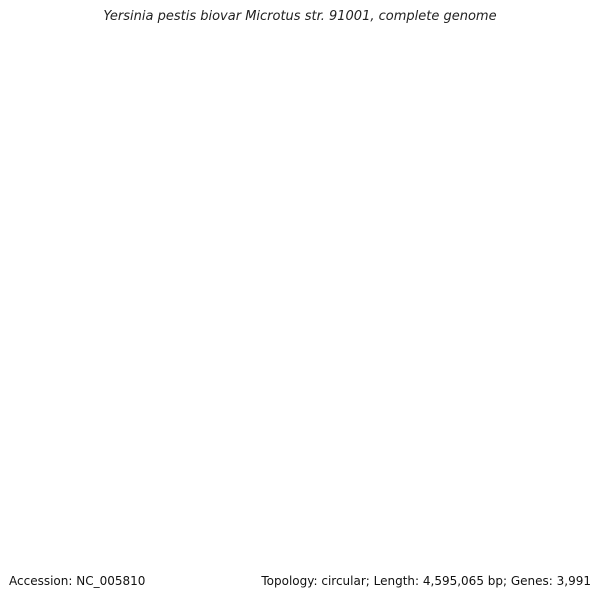 This screenshot has width=600, height=600. Describe the element at coordinates (77, 581) in the screenshot. I see `accession-text: Accession: NC_005810` at that location.